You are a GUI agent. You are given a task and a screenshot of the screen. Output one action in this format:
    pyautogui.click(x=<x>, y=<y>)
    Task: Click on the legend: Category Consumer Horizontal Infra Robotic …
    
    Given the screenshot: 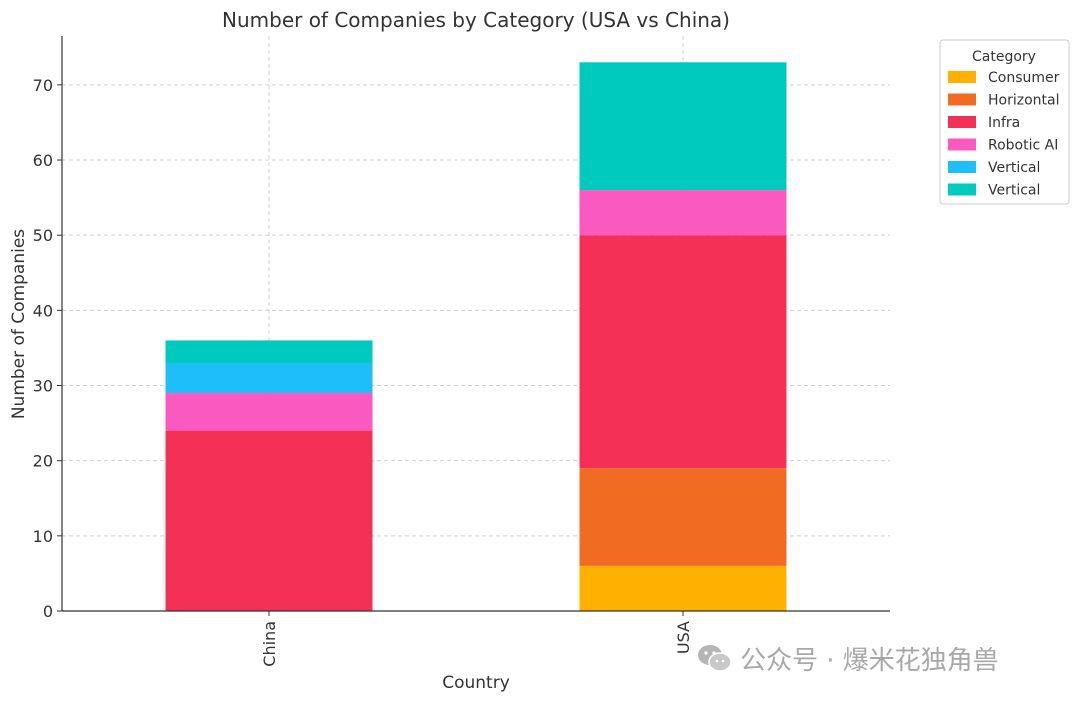 What is the action you would take?
    pyautogui.click(x=1004, y=122)
    